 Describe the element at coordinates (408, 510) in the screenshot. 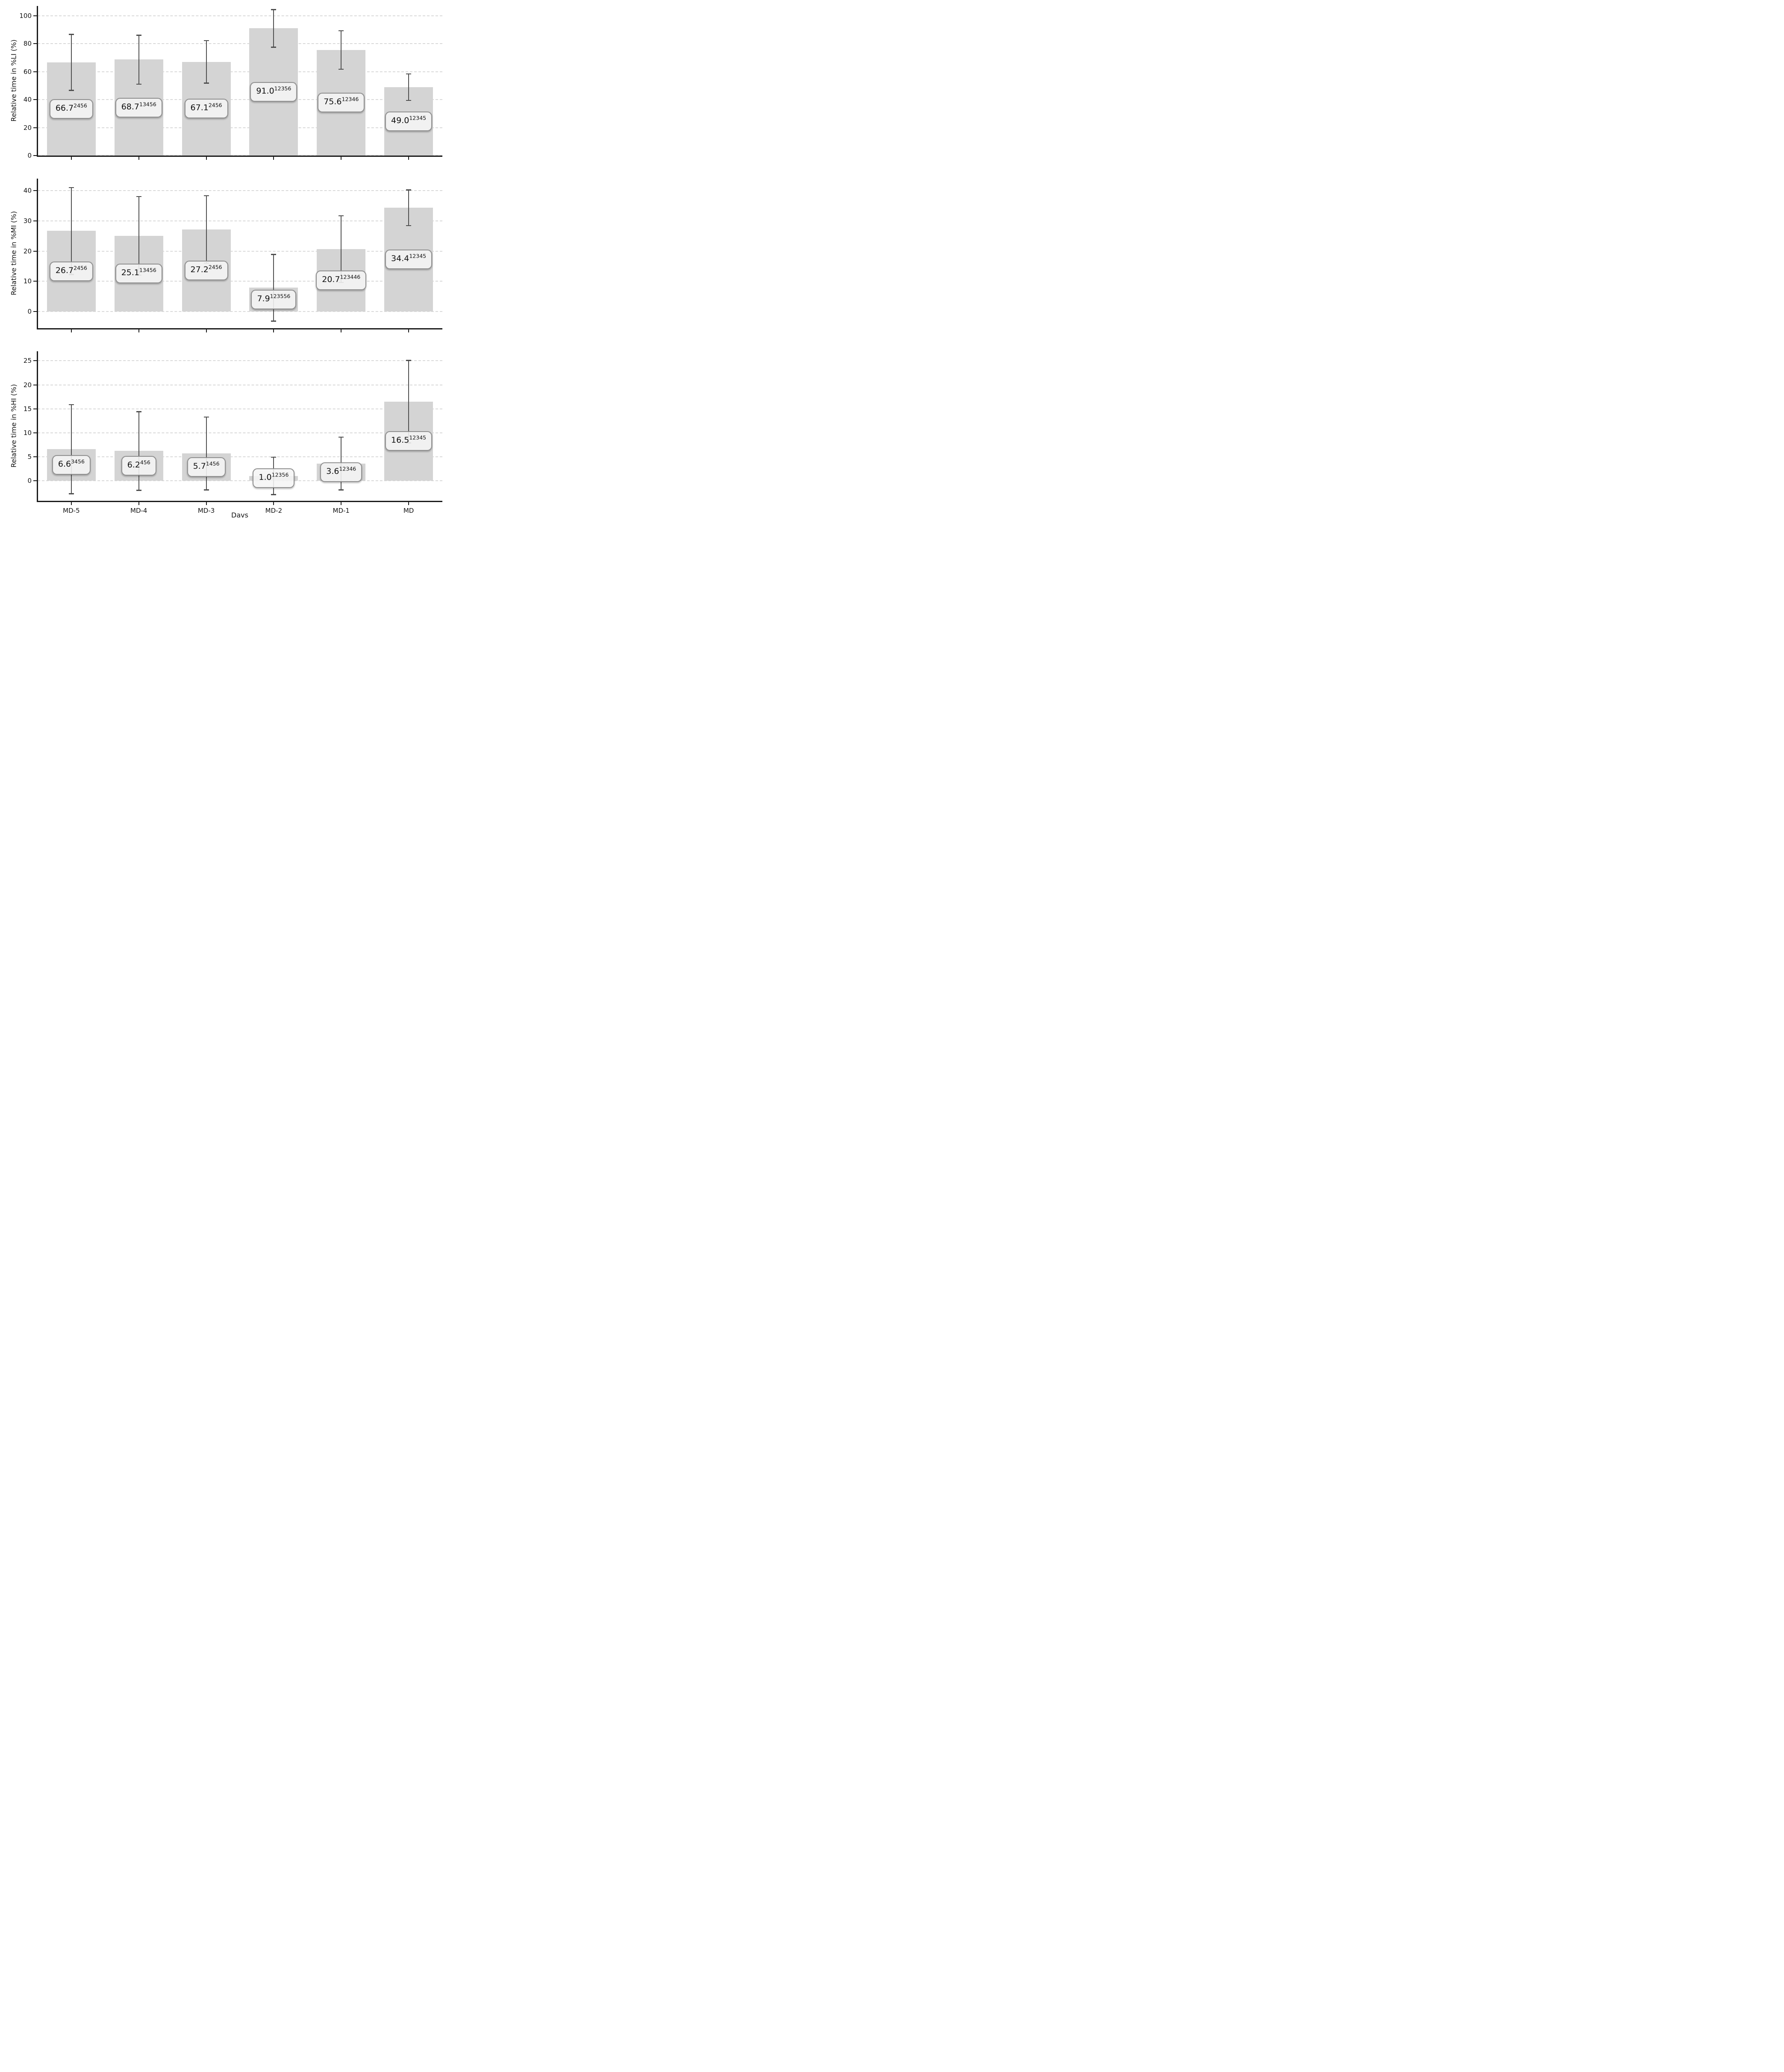

I see `x-tick-label-MD: MD` at that location.